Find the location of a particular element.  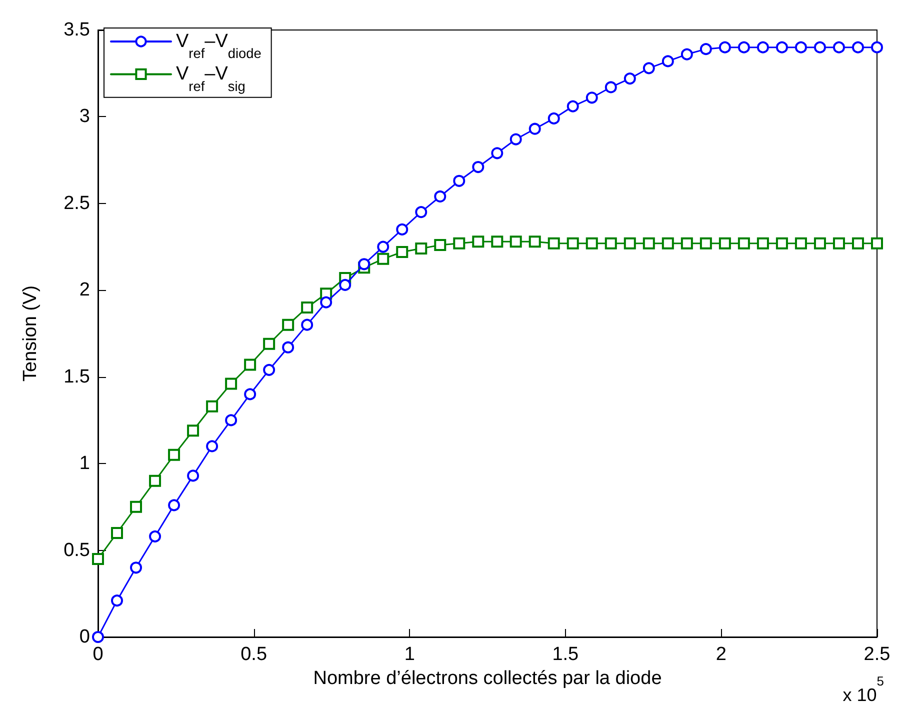

x-tick-label: 0 is located at coordinates (98, 654).